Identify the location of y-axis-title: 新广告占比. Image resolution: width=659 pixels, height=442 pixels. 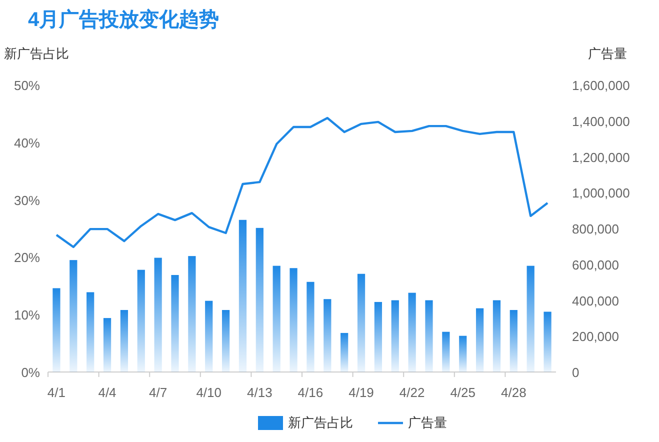
(36, 53).